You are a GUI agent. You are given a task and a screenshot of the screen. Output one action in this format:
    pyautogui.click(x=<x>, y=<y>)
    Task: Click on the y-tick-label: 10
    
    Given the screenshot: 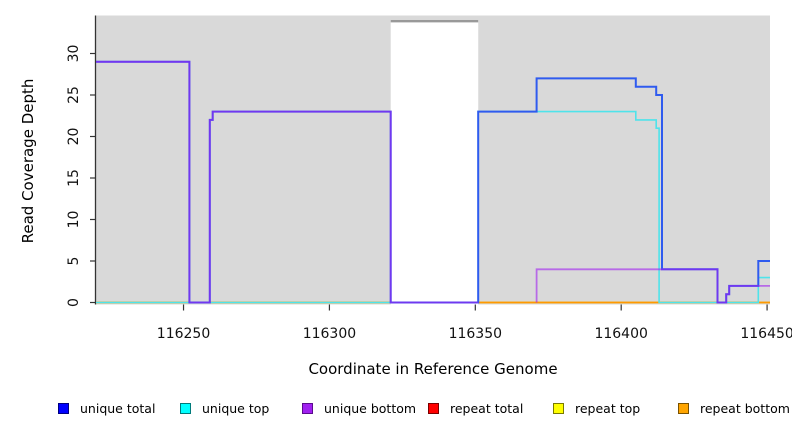 What is the action you would take?
    pyautogui.click(x=74, y=220)
    